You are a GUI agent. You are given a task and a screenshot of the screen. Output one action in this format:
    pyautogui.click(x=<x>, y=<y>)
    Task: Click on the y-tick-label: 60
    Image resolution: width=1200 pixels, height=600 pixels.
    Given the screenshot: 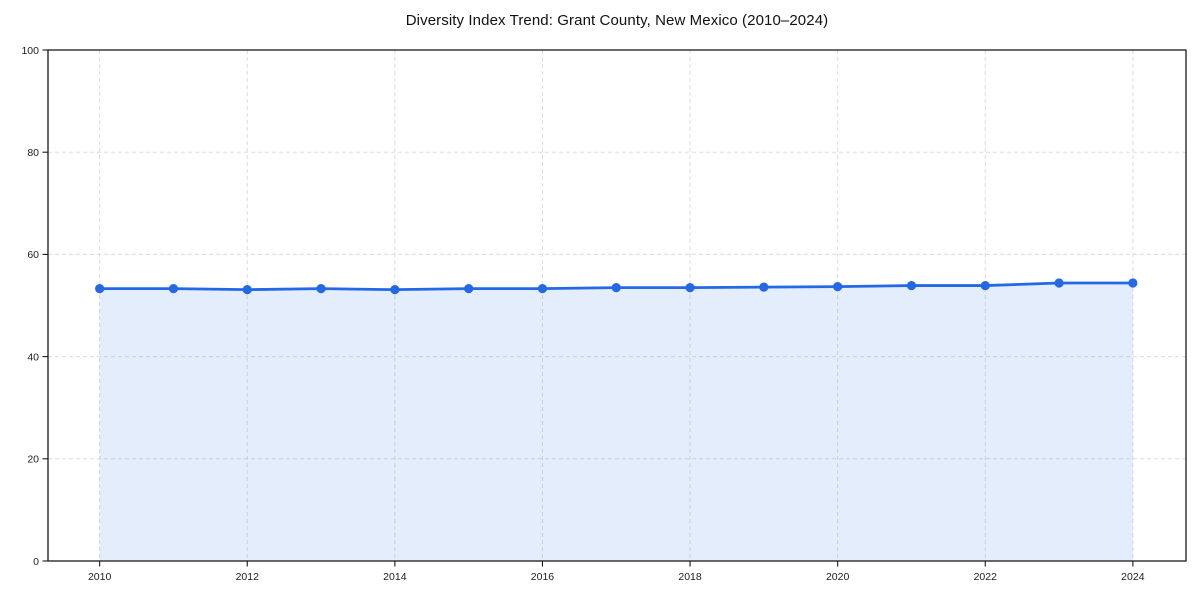 What is the action you would take?
    pyautogui.click(x=33, y=255)
    